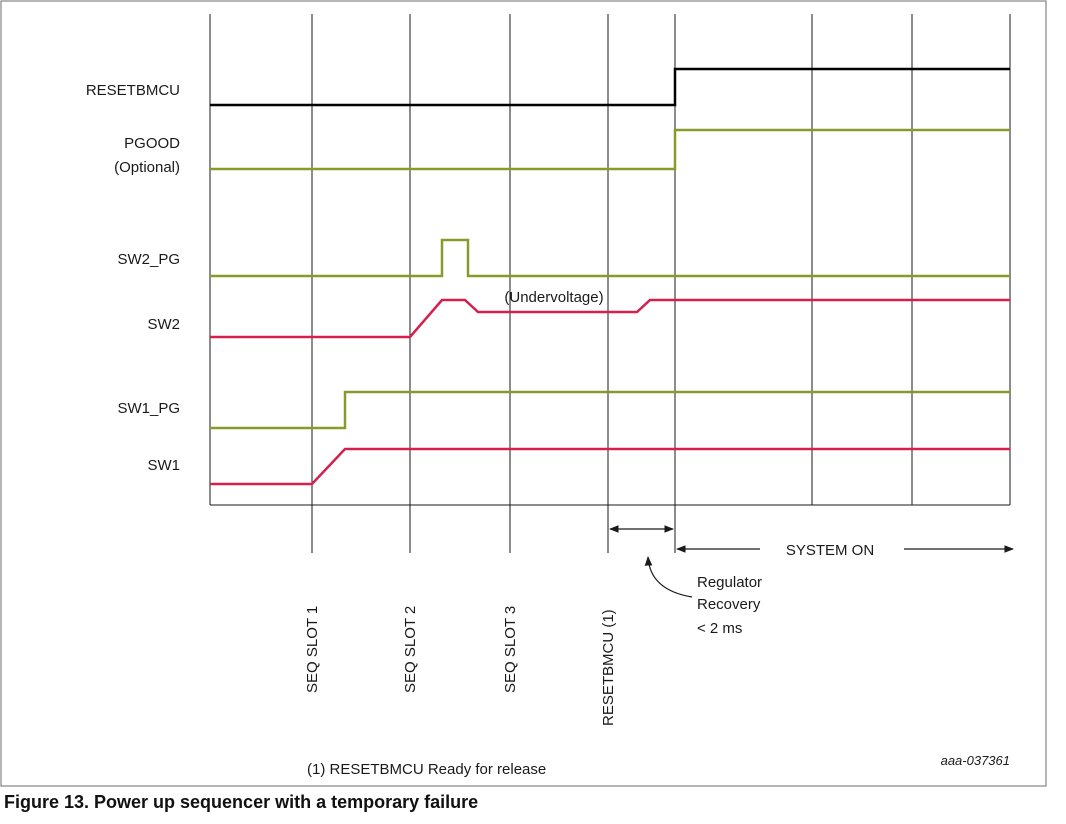 The width and height of the screenshot is (1066, 824). What do you see at coordinates (610, 149) in the screenshot?
I see `waveform-pgood` at bounding box center [610, 149].